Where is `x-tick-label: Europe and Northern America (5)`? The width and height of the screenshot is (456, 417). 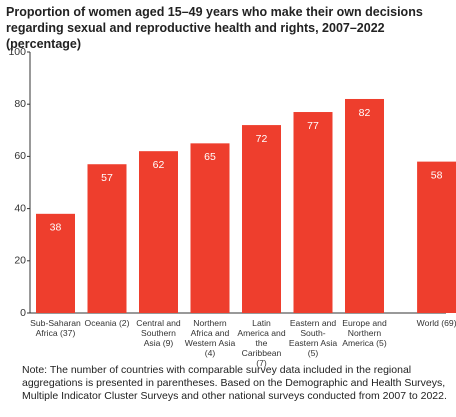 x-tick-label: Europe and Northern America (5) is located at coordinates (364, 333).